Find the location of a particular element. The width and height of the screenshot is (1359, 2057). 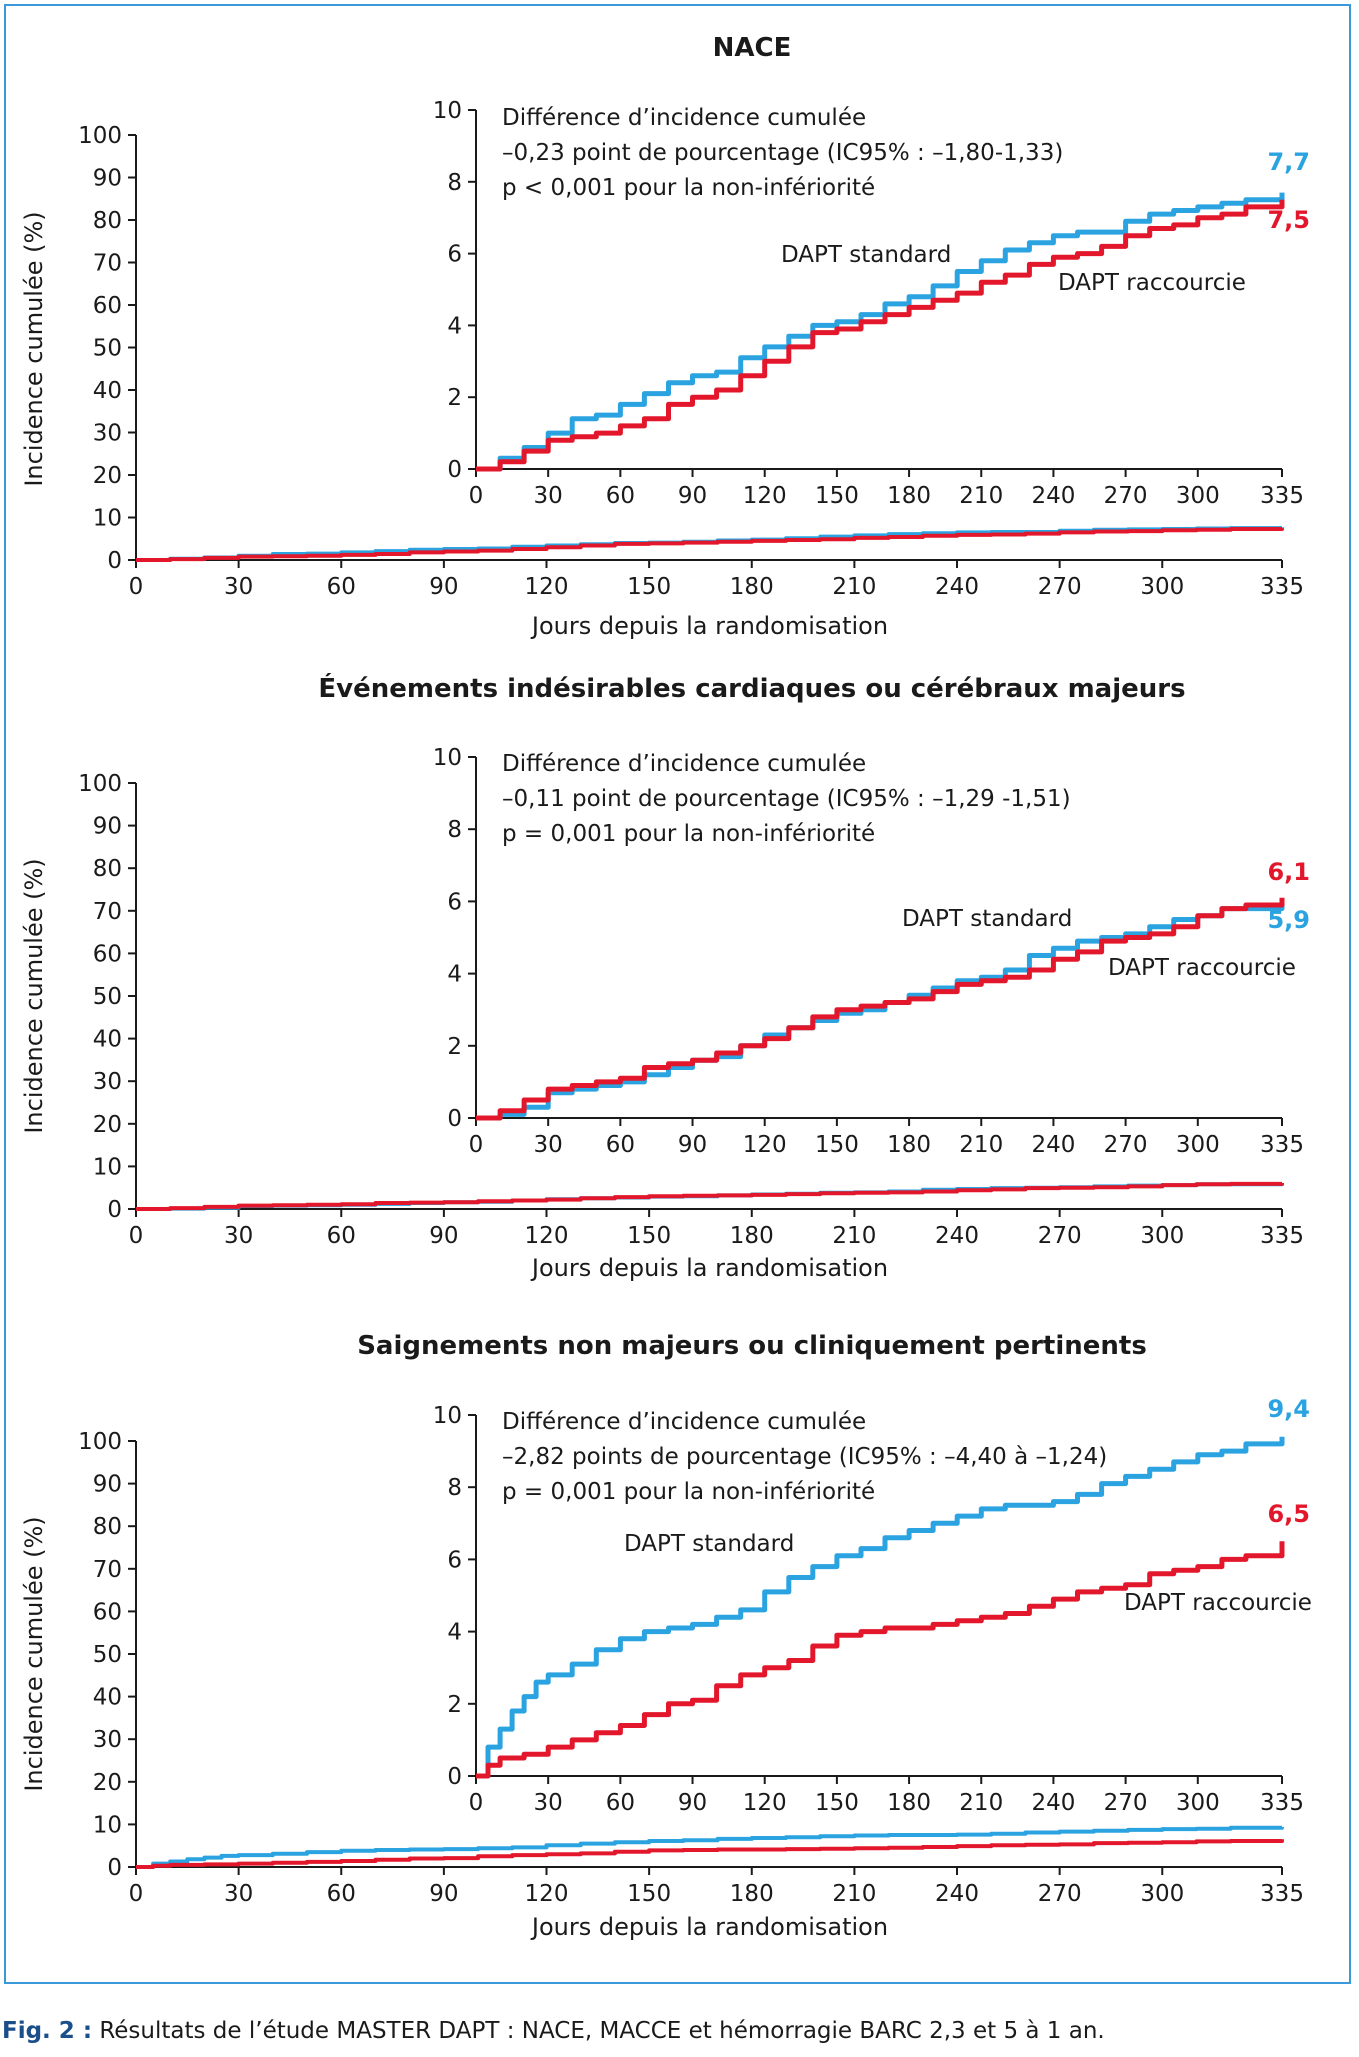

inset-annotation-line: p = 0,001 pour la non-infériorité is located at coordinates (688, 1492).